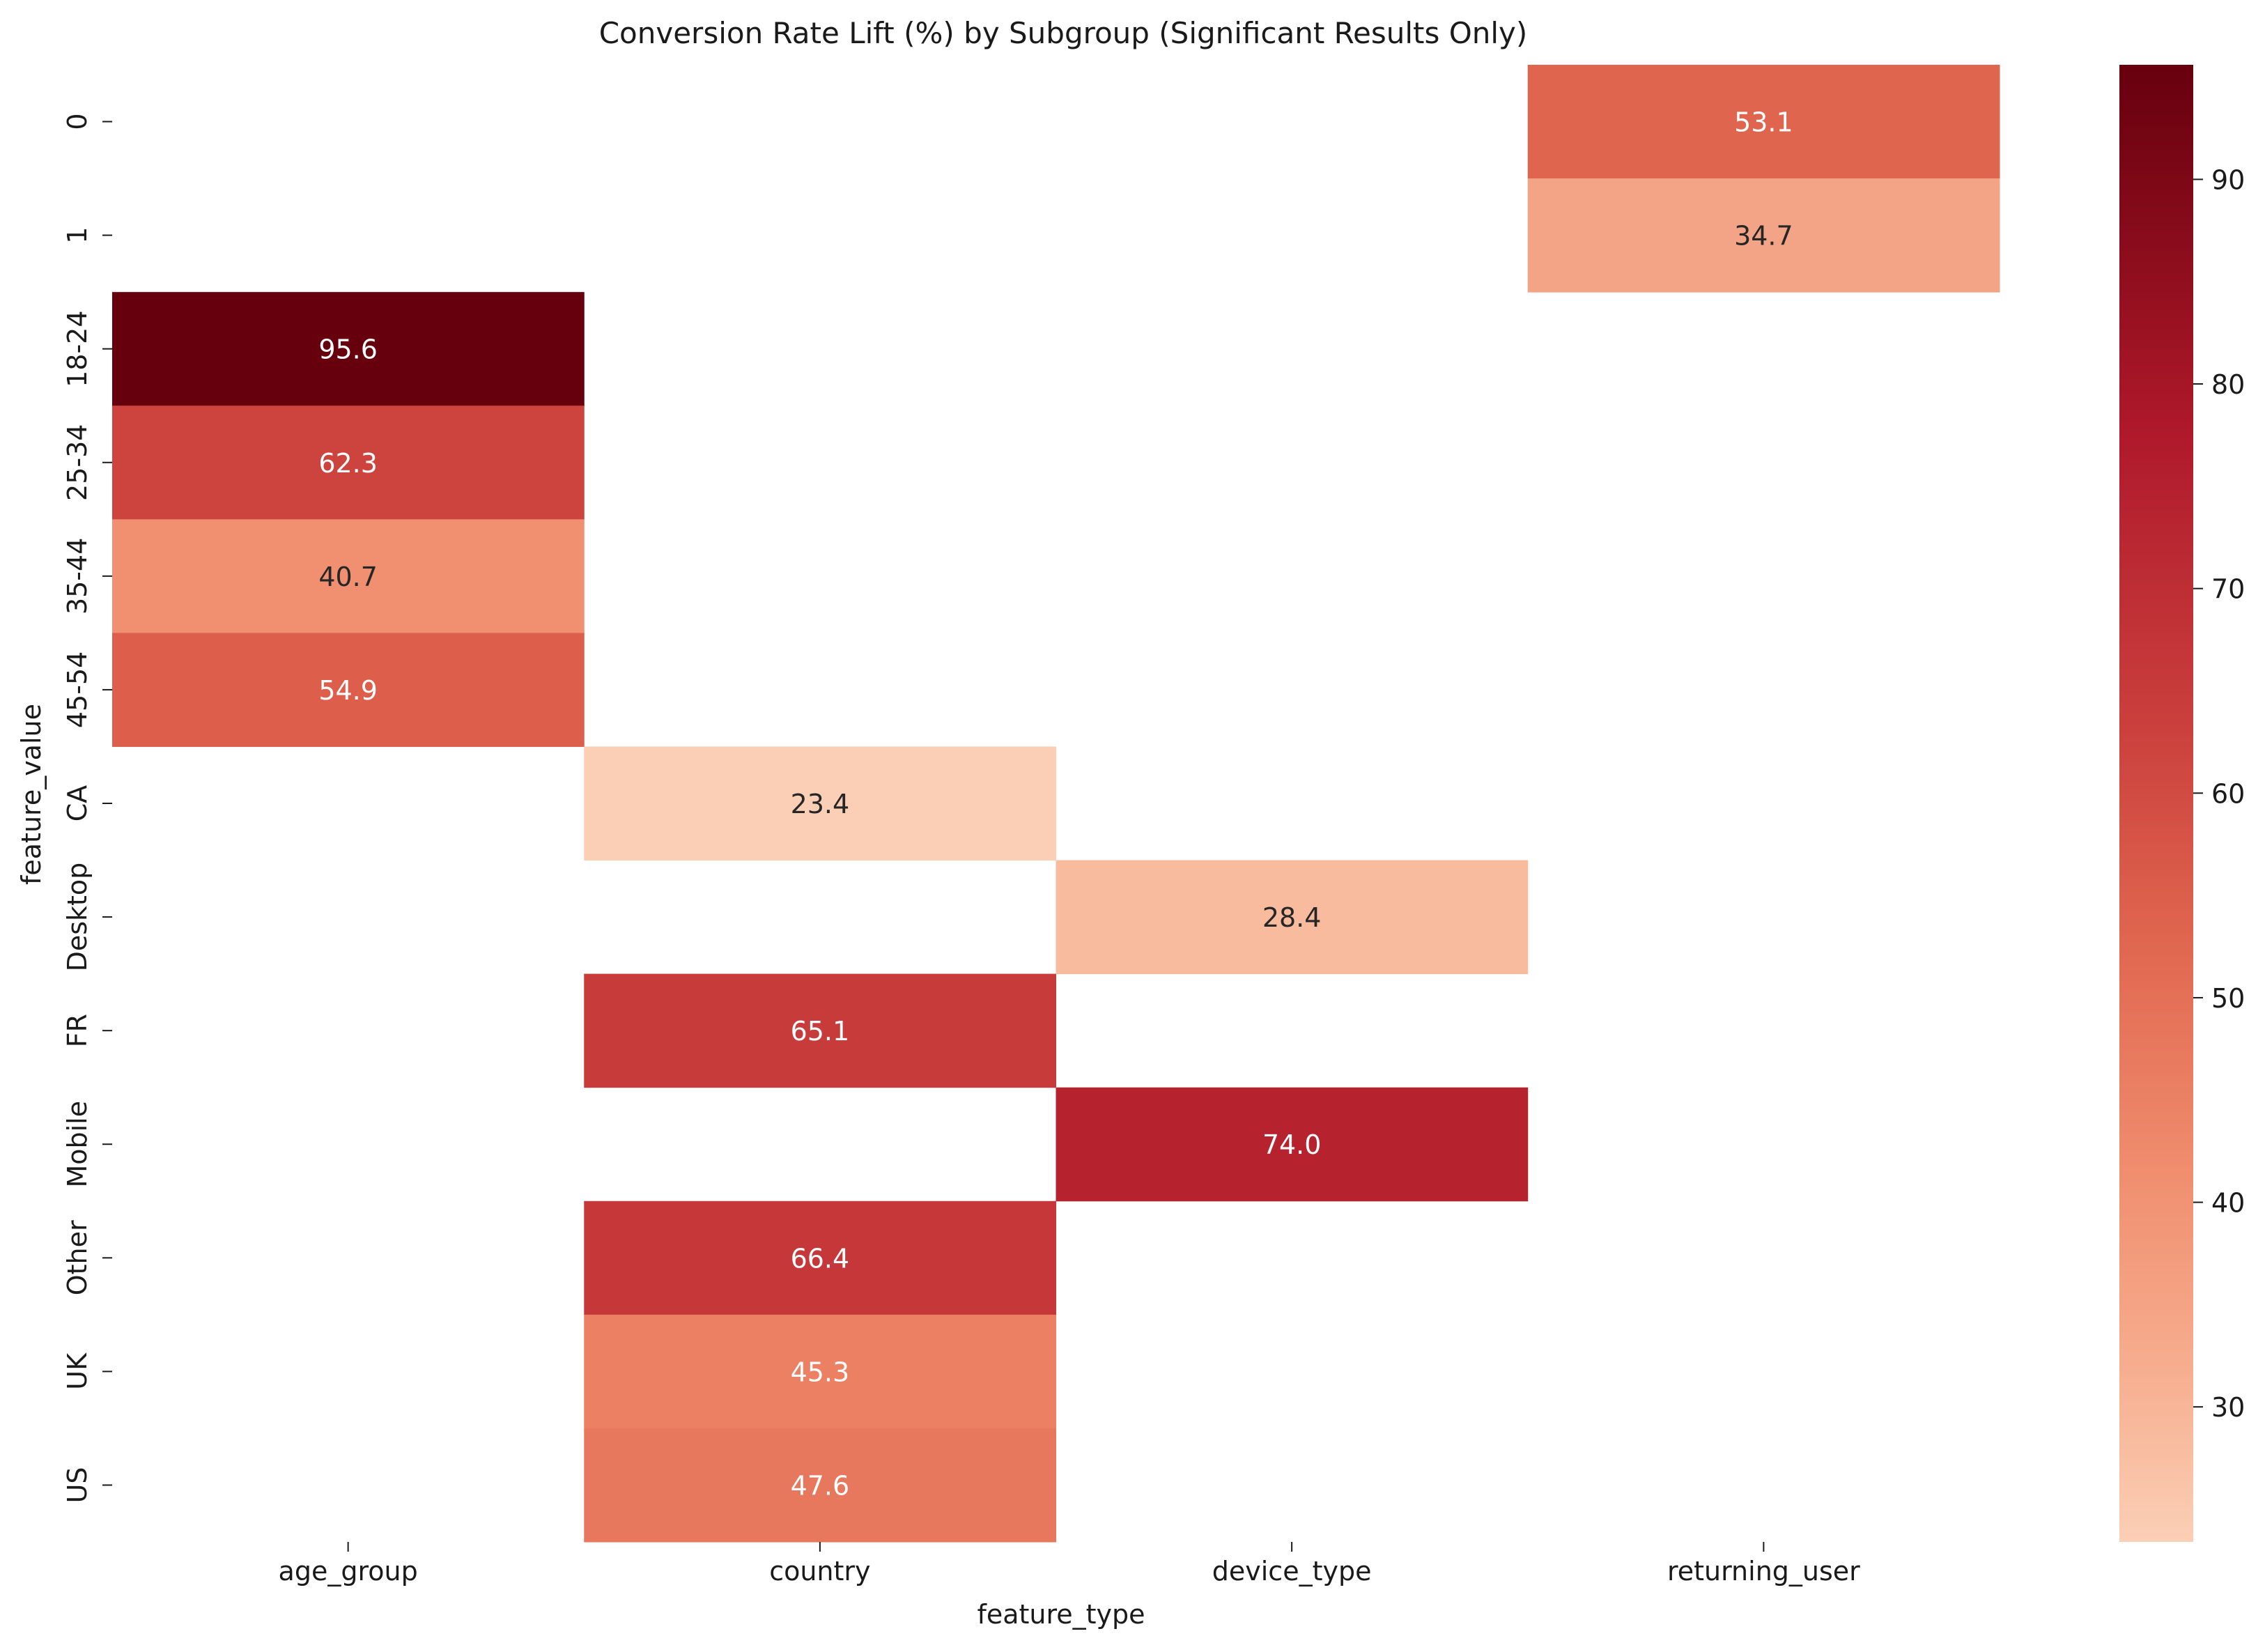 The height and width of the screenshot is (1652, 2265). I want to click on cell-value-label: 28.4, so click(1292, 917).